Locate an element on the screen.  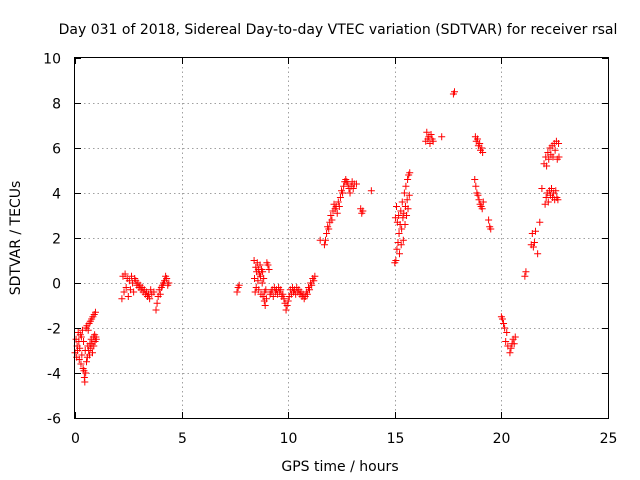
y-tick-label: 10 is located at coordinates (52, 60).